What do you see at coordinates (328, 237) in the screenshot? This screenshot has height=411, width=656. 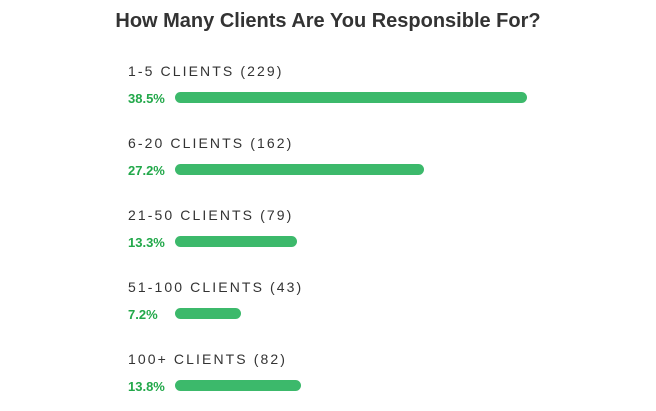 I see `bar-row: 21-50 CLIENTS (79) 13.3%` at bounding box center [328, 237].